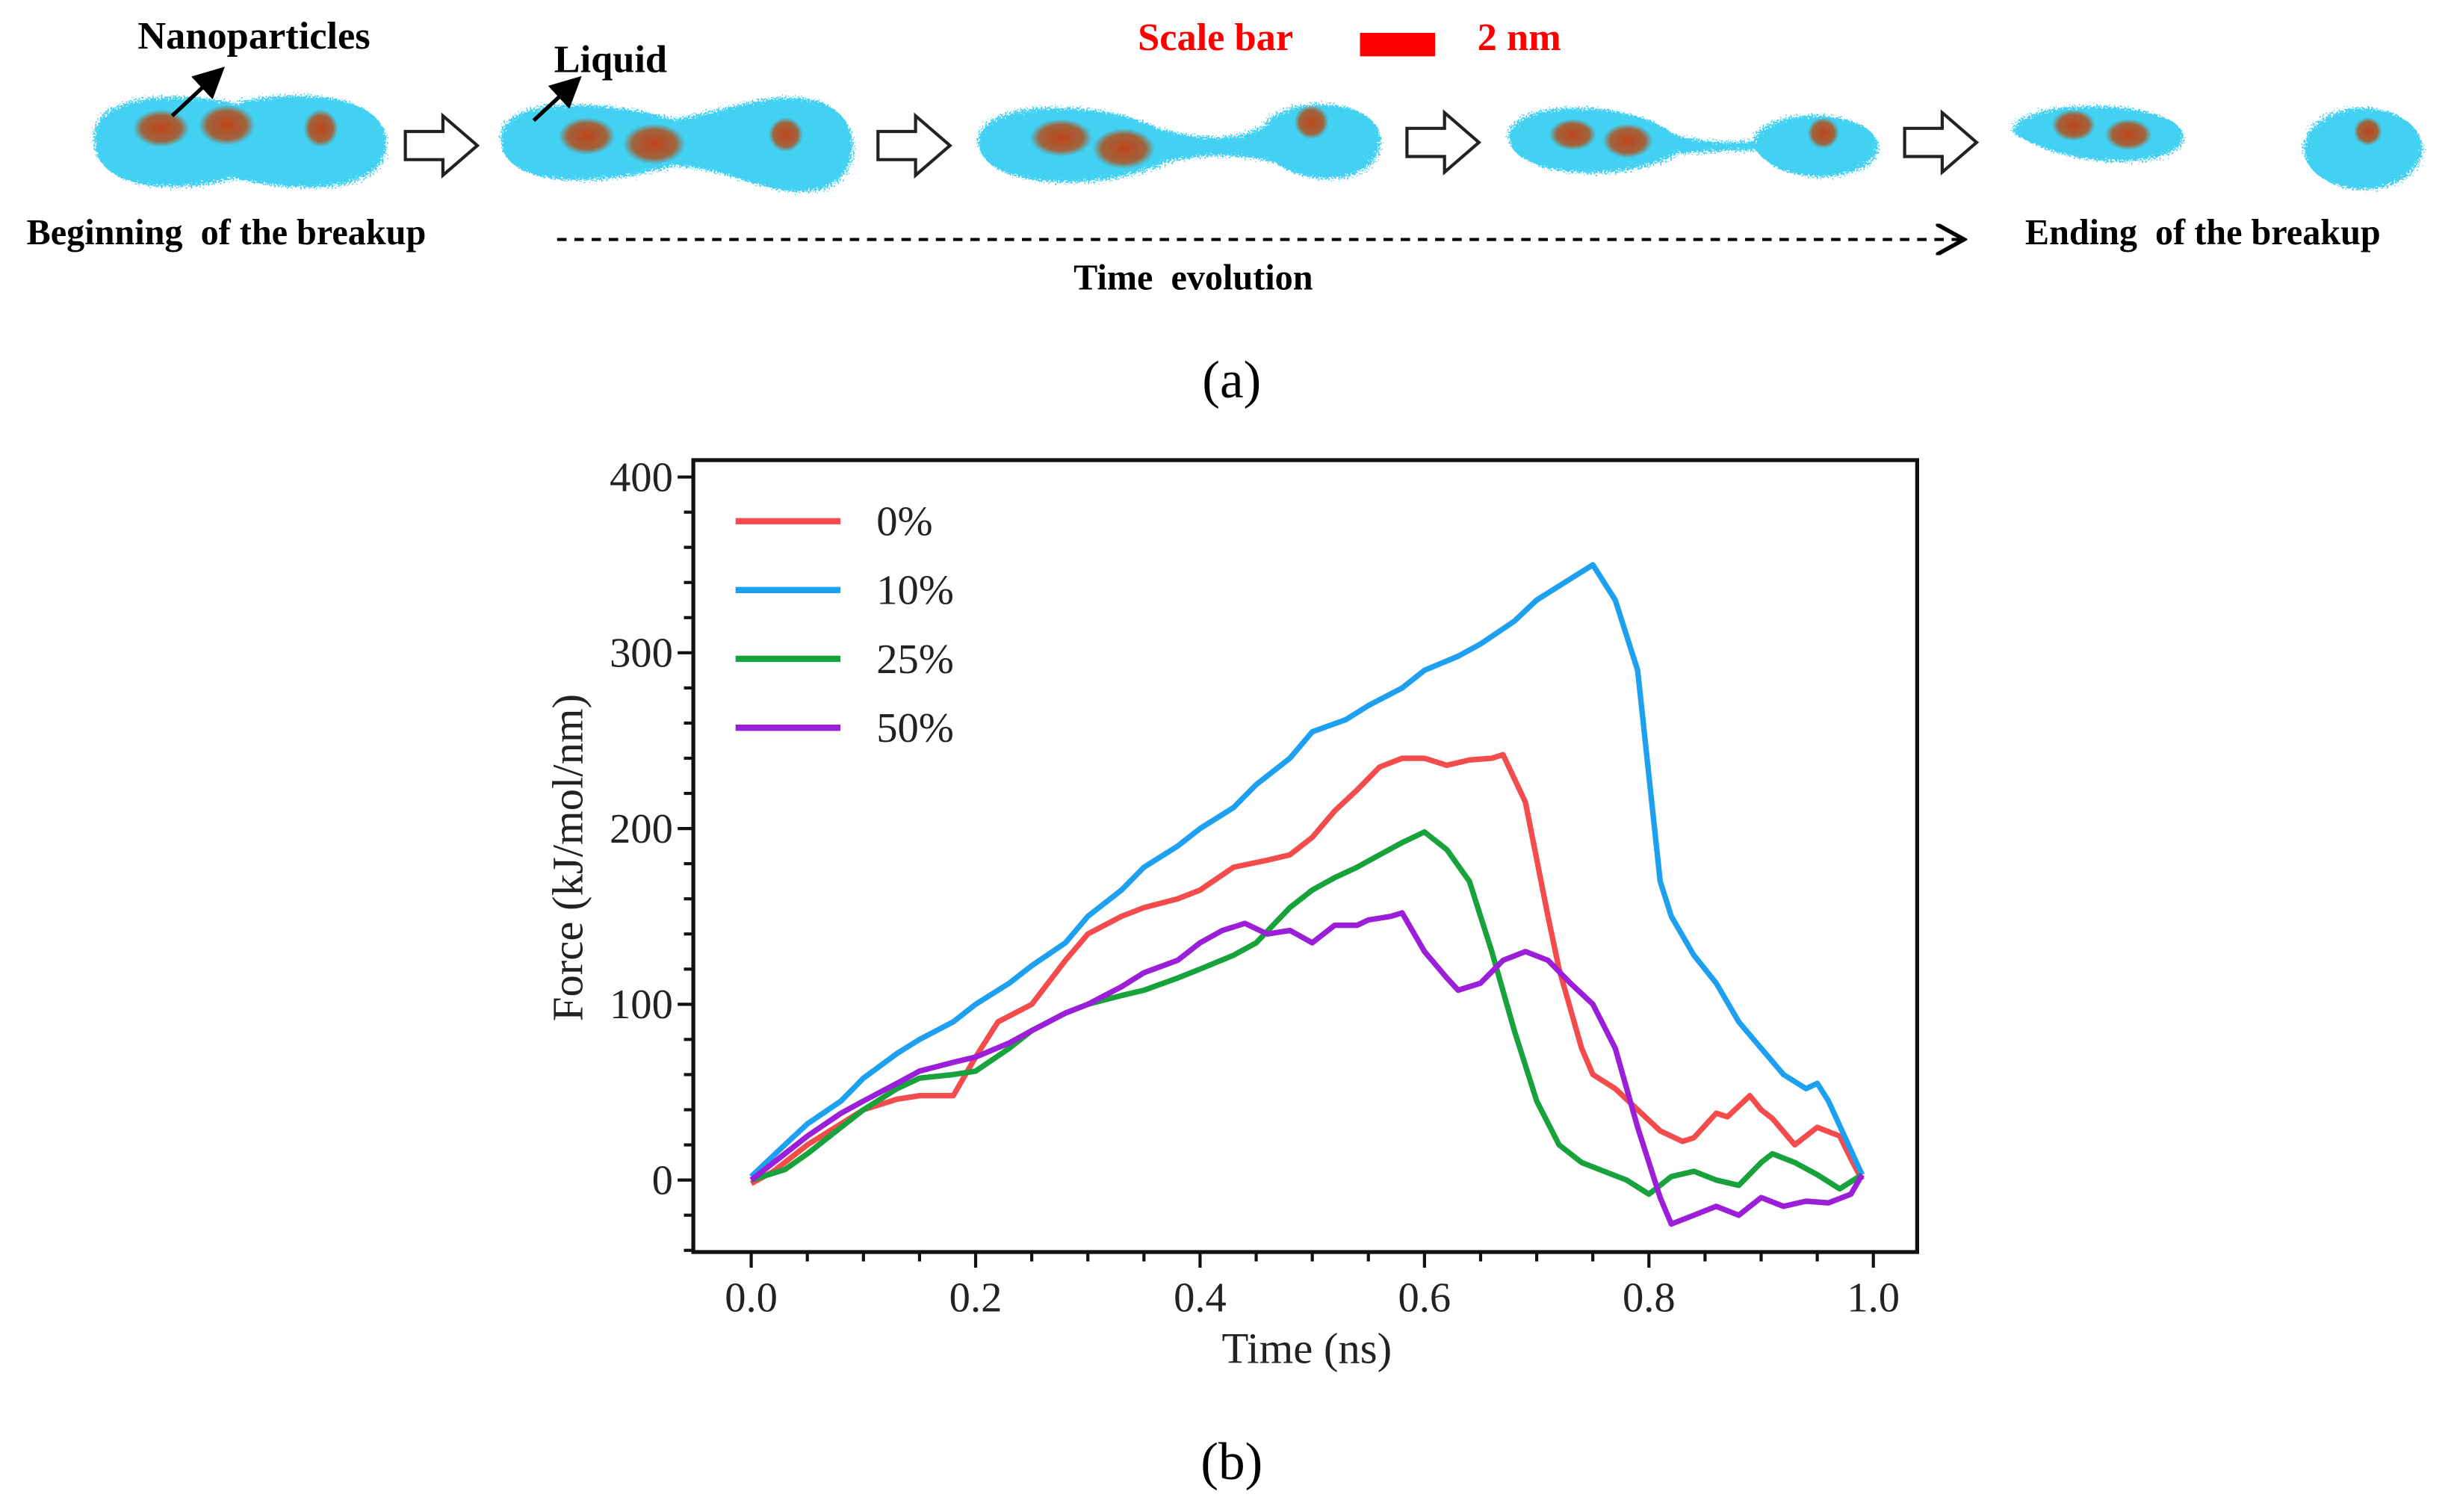 Image resolution: width=2454 pixels, height=1512 pixels. What do you see at coordinates (904, 521) in the screenshot?
I see `legend-label: 0%` at bounding box center [904, 521].